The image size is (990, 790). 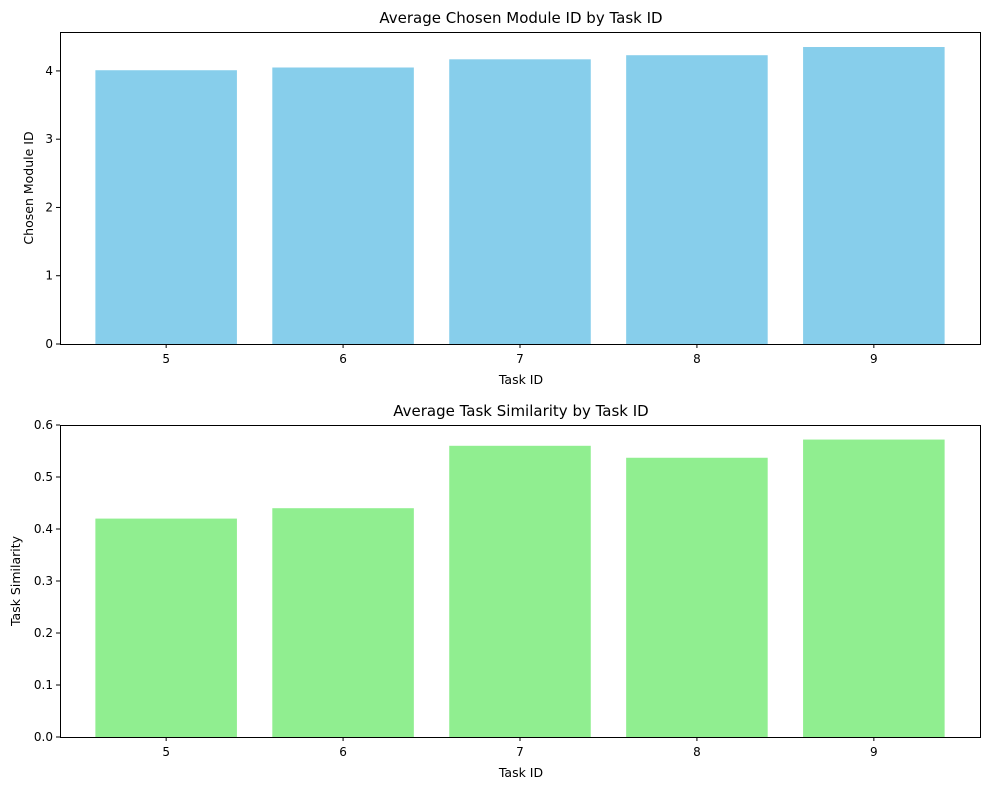 What do you see at coordinates (43, 425) in the screenshot?
I see `y-tick-label: 0.6` at bounding box center [43, 425].